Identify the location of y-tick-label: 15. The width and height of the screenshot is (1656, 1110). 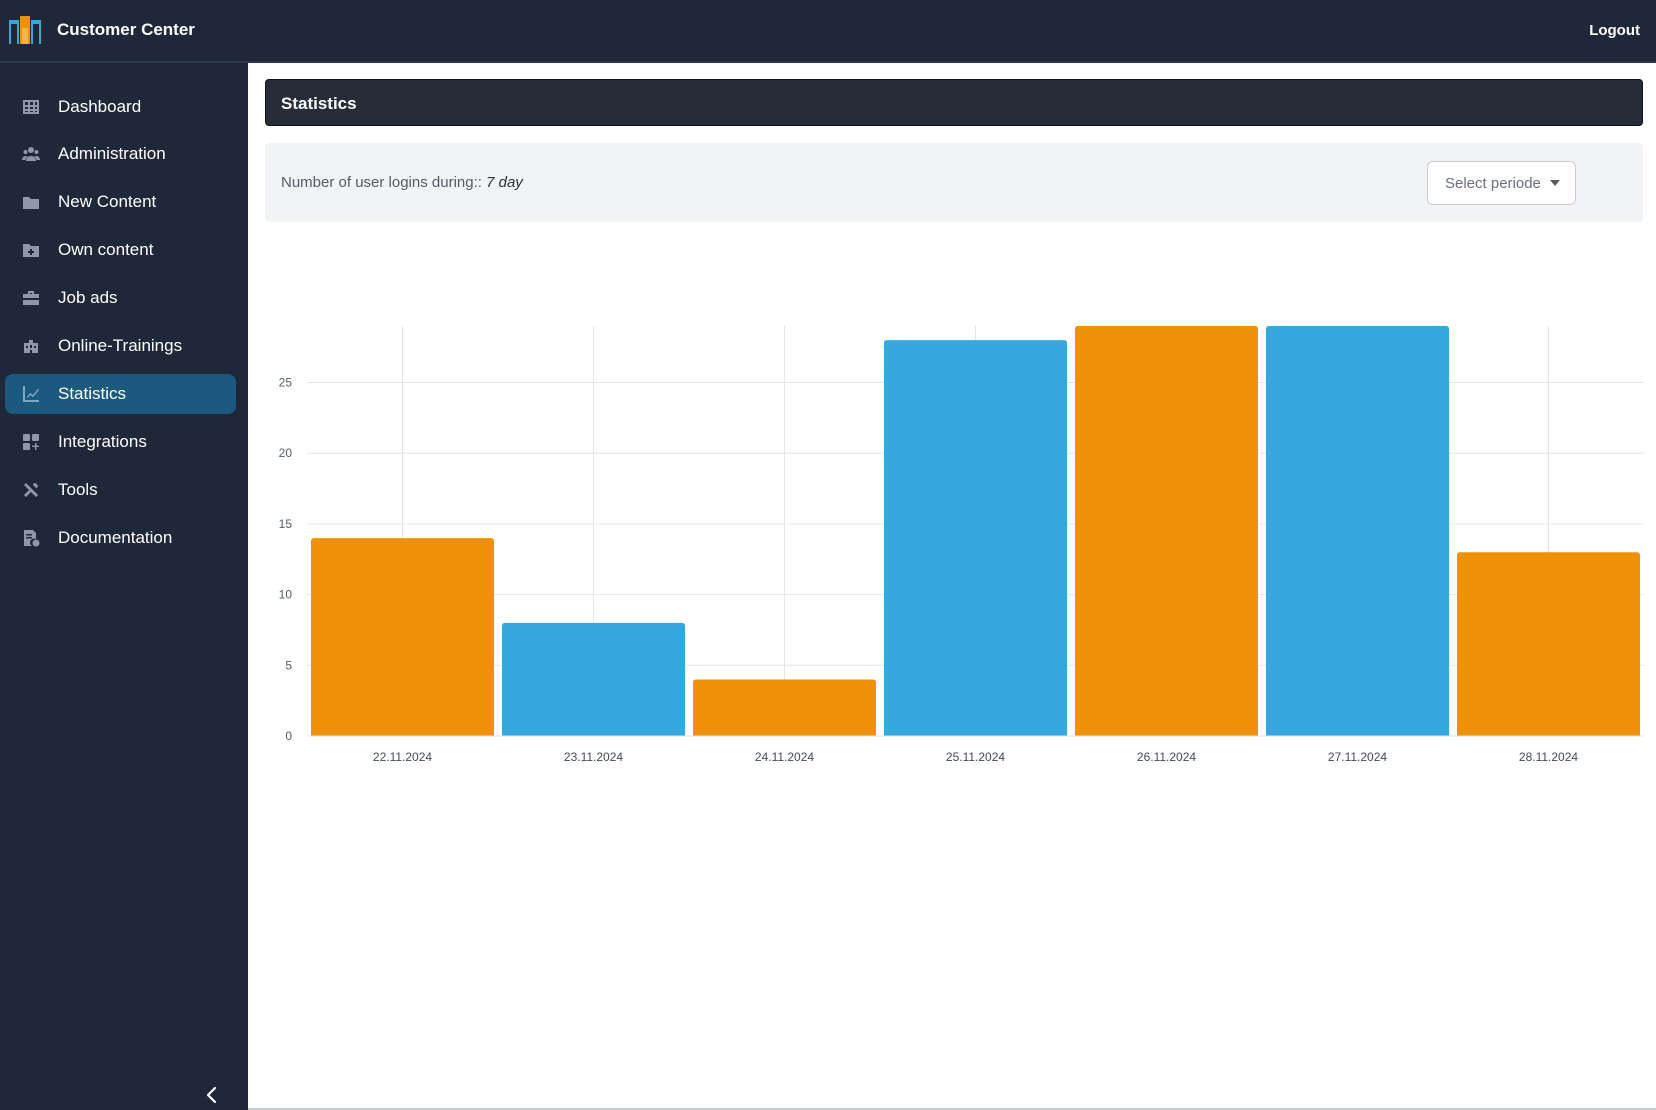
(286, 524).